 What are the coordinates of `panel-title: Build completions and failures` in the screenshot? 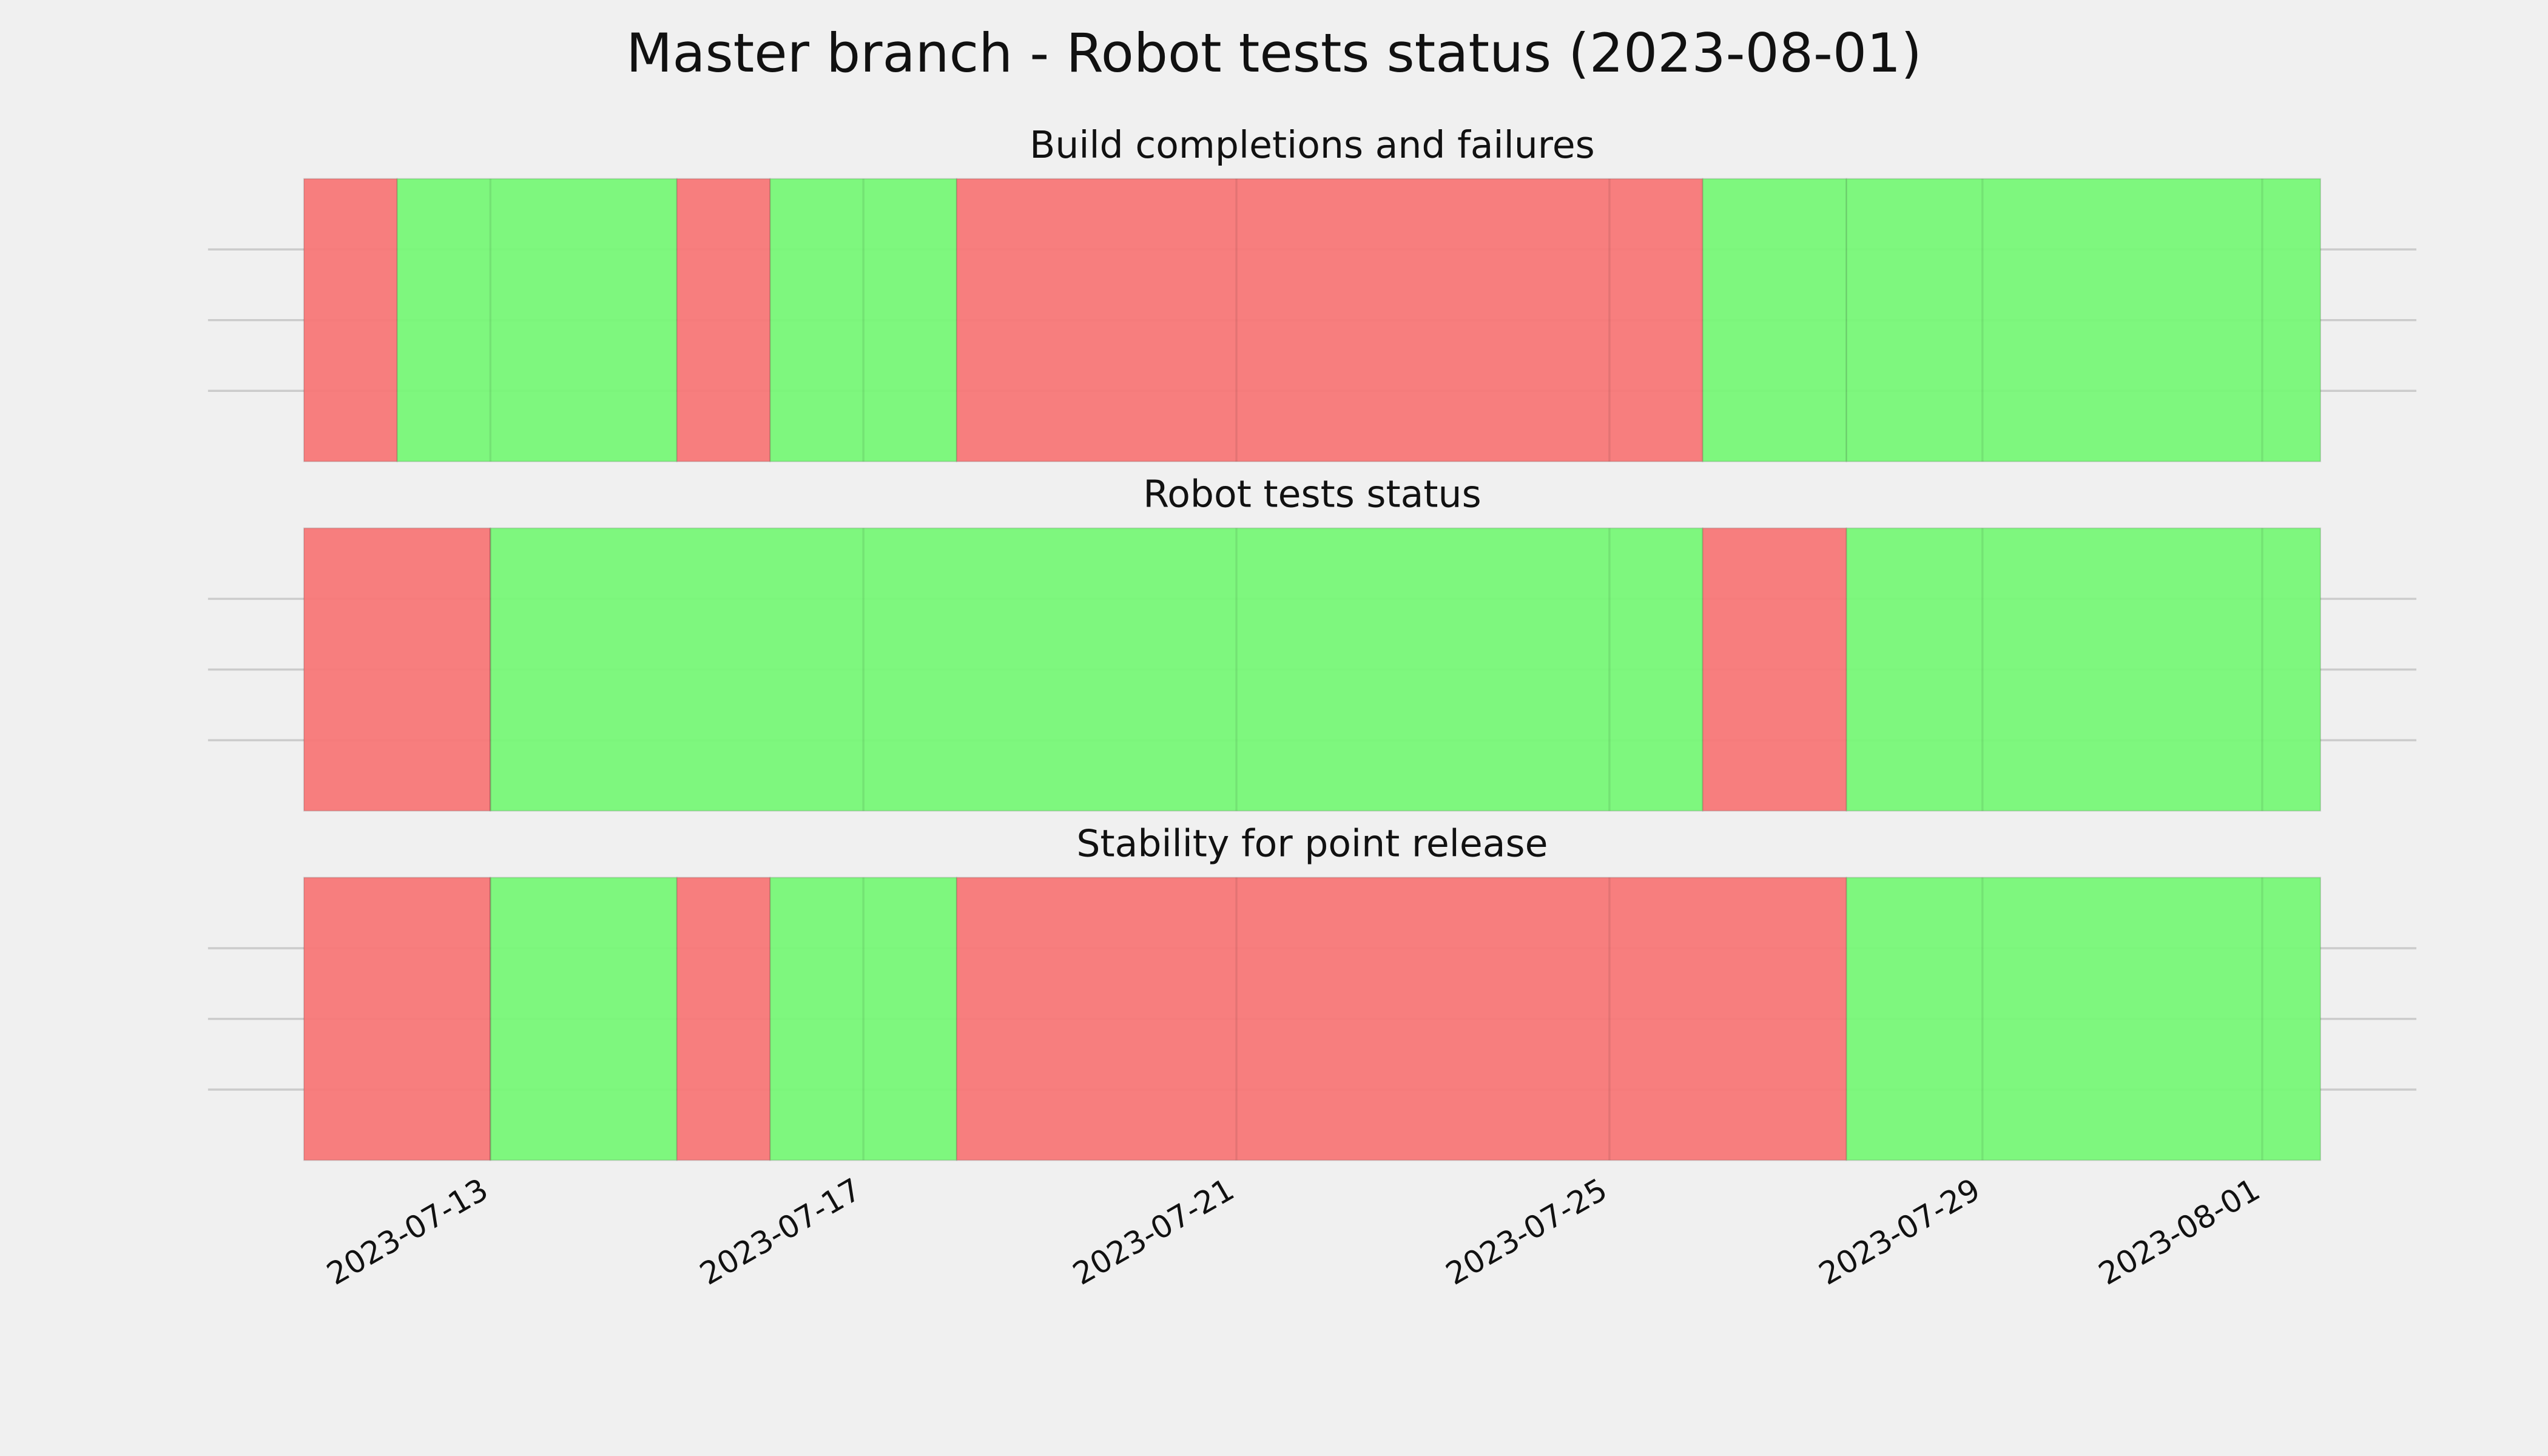 It's located at (1312, 145).